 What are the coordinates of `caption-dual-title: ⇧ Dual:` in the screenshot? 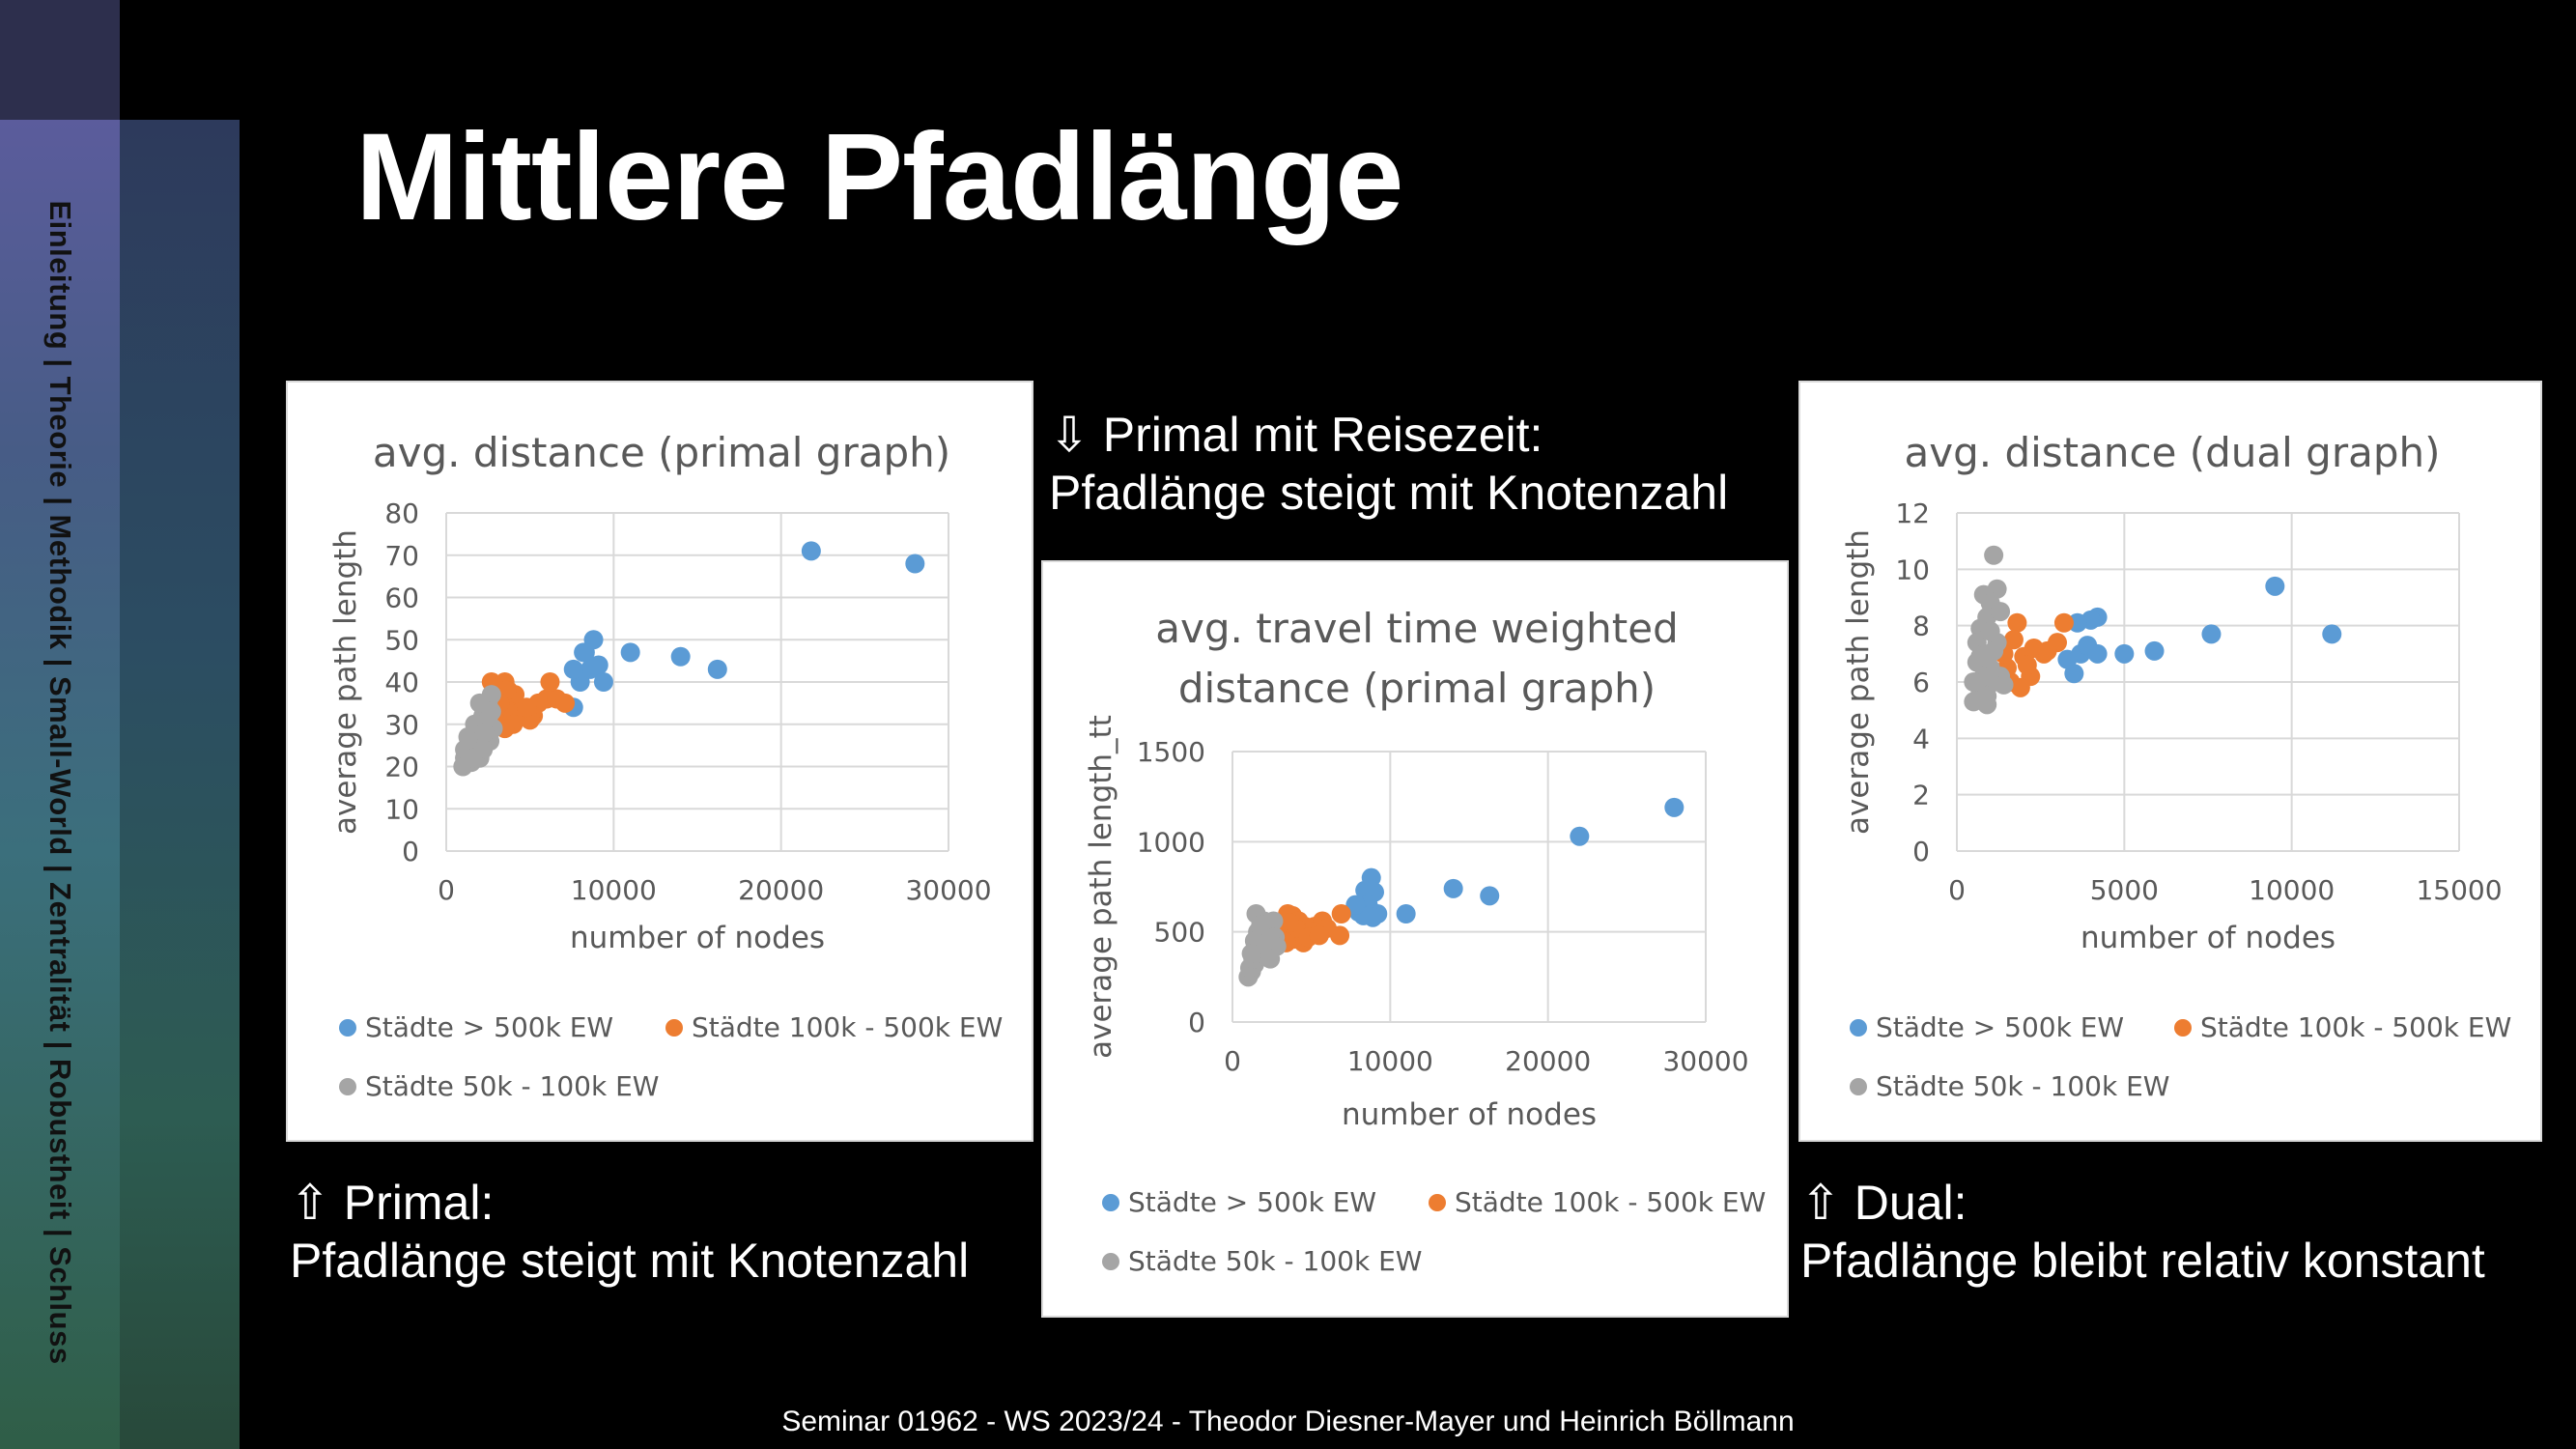 It's located at (1883, 1203).